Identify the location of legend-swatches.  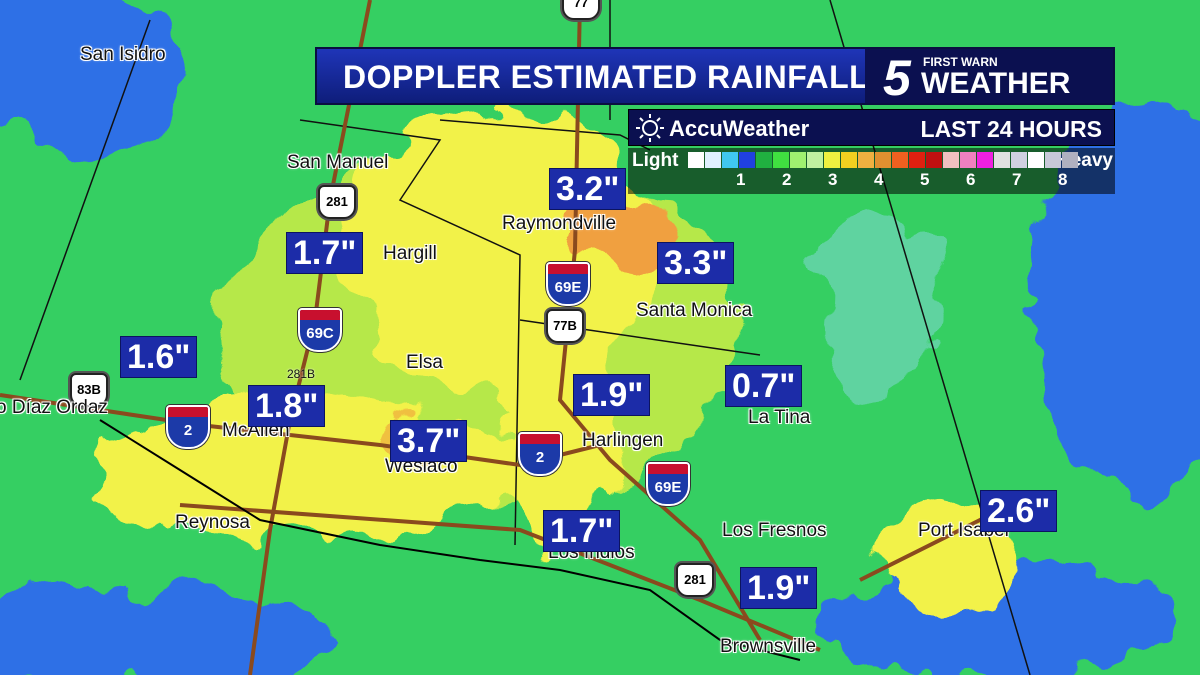
(883, 160).